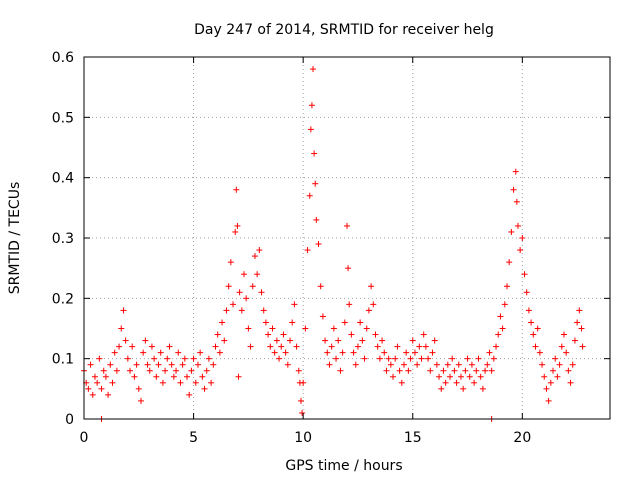 The width and height of the screenshot is (640, 480). What do you see at coordinates (15, 238) in the screenshot?
I see `y-axis-label: SRMTID / TECUs` at bounding box center [15, 238].